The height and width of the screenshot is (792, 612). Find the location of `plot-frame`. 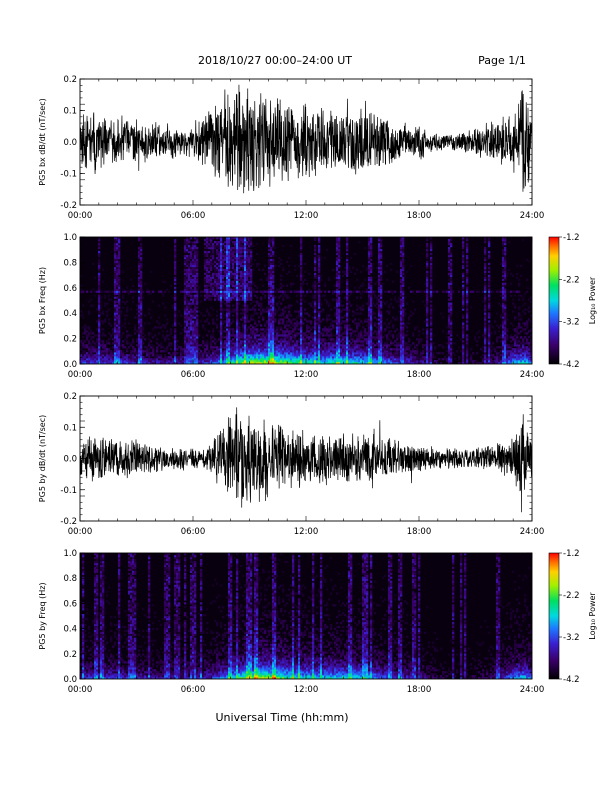

plot-frame is located at coordinates (306, 458).